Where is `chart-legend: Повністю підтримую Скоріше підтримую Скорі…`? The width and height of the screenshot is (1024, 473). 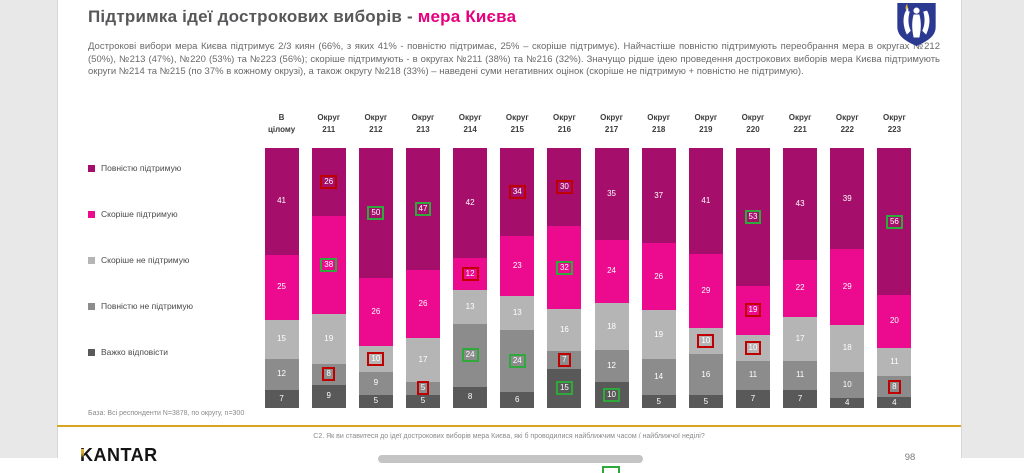 chart-legend: Повністю підтримую Скоріше підтримую Скорі… is located at coordinates (140, 278).